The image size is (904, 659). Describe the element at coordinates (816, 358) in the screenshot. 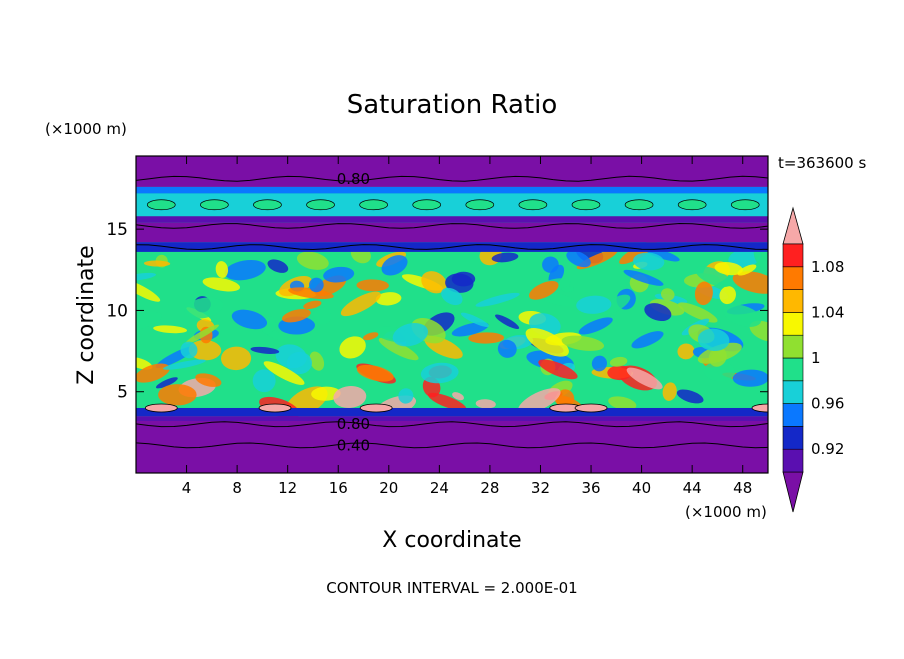

I see `colorbar-label: 1` at that location.